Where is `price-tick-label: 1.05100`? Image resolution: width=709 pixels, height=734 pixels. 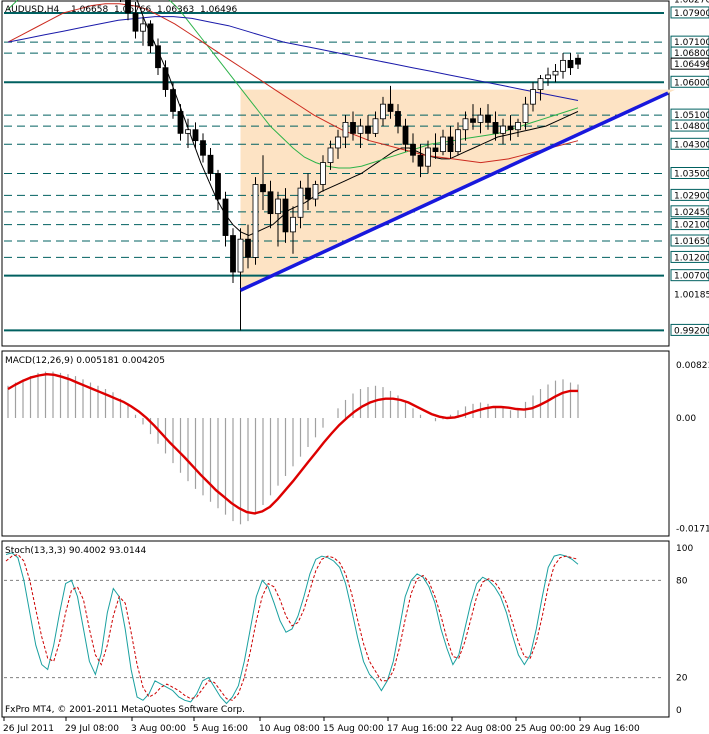 price-tick-label: 1.05100 is located at coordinates (691, 116).